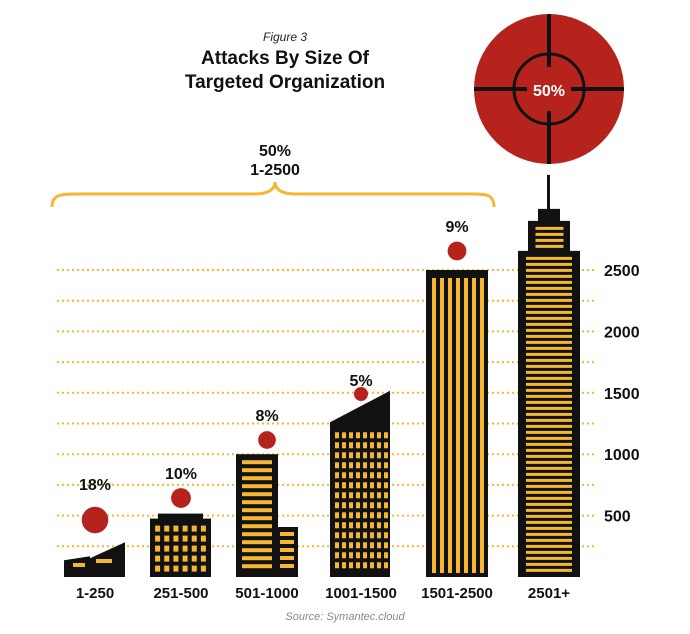 The width and height of the screenshot is (690, 634). I want to click on bracket-line, so click(273, 194).